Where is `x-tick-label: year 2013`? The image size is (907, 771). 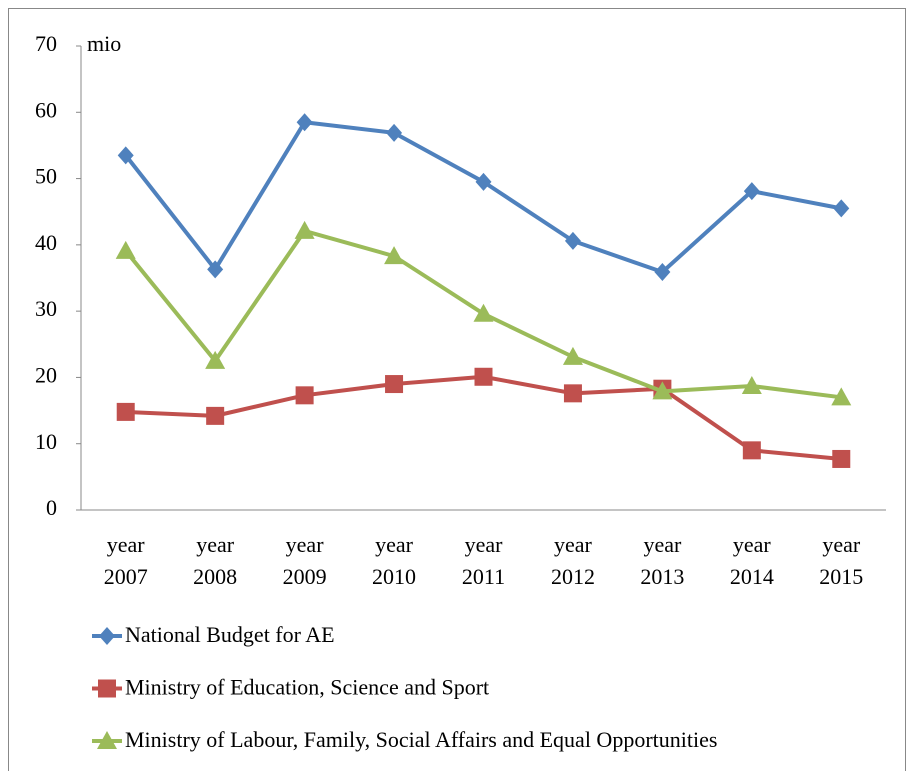 x-tick-label: year 2013 is located at coordinates (662, 560).